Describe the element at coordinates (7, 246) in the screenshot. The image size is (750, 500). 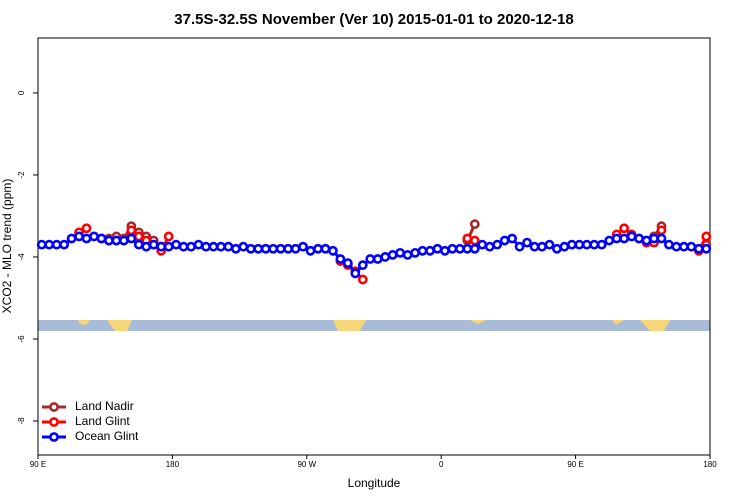
I see `y-axis-label: XCO2 - MLO trend (ppm)` at that location.